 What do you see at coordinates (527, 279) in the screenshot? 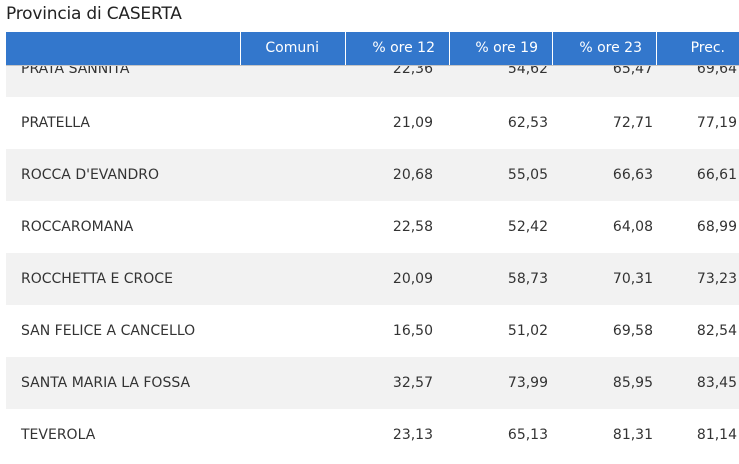
I see `value-ore-19: 58,73` at bounding box center [527, 279].